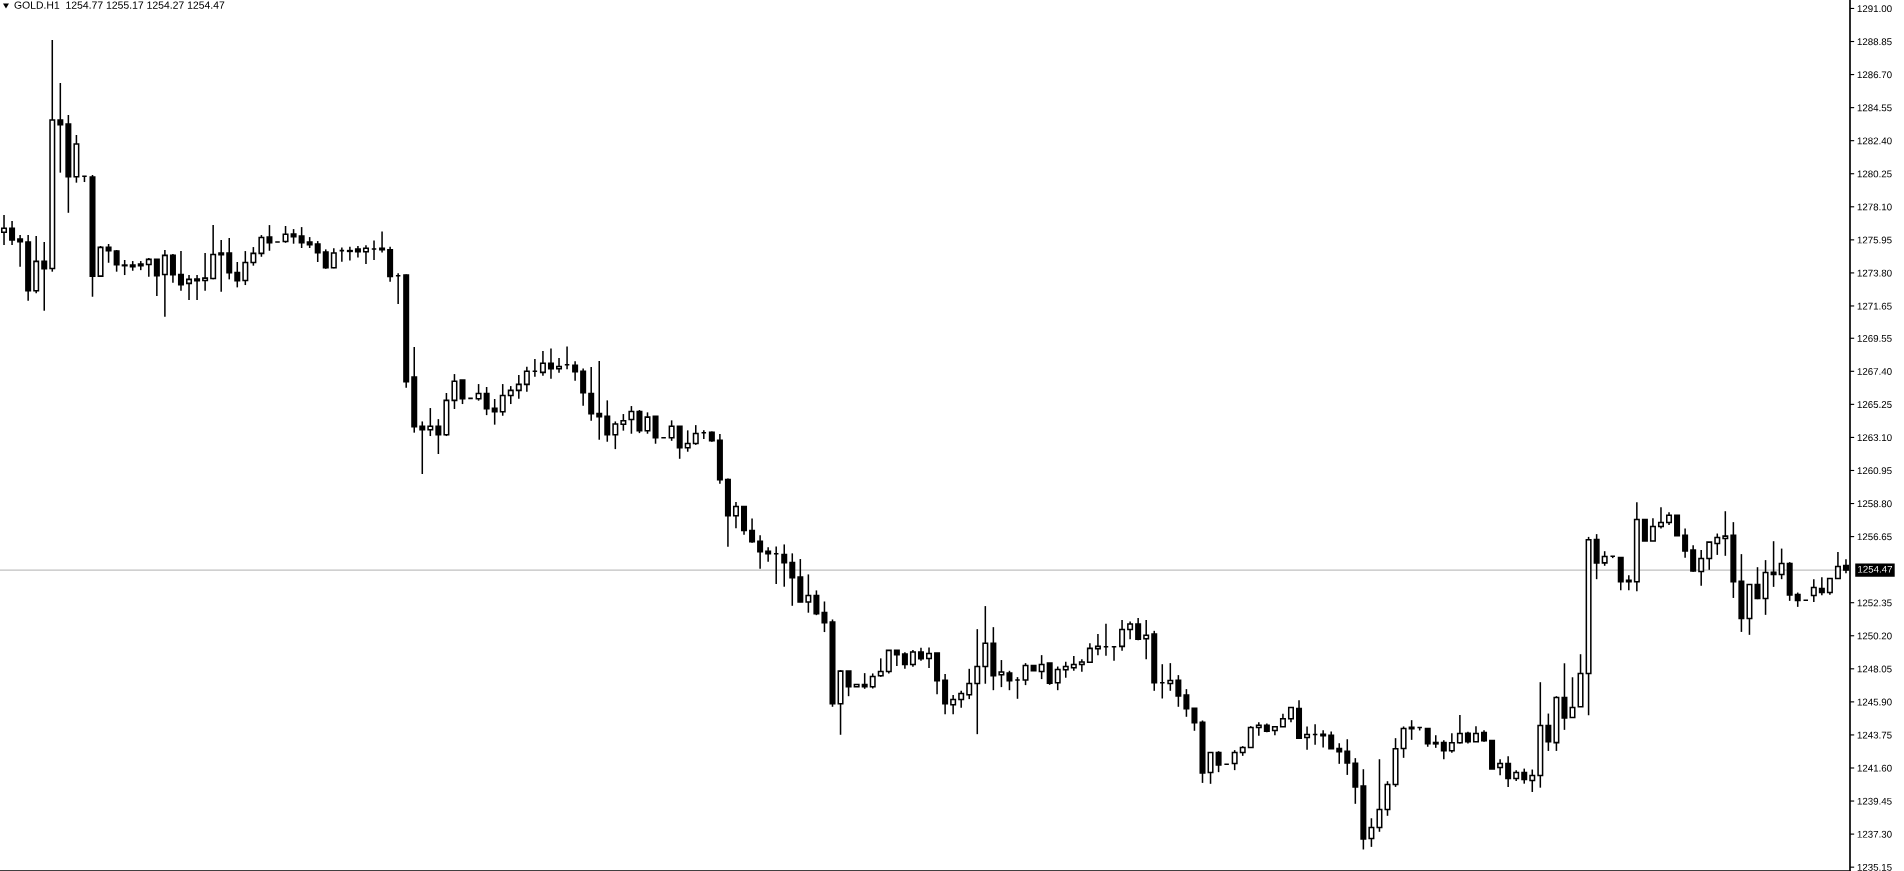  Describe the element at coordinates (1874, 801) in the screenshot. I see `y-tick-label: 1239.45` at that location.